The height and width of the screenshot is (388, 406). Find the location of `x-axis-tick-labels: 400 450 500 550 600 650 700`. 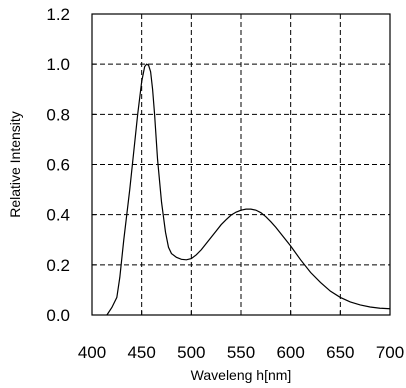

x-axis-tick-labels: 400 450 500 550 600 650 700 is located at coordinates (241, 352).